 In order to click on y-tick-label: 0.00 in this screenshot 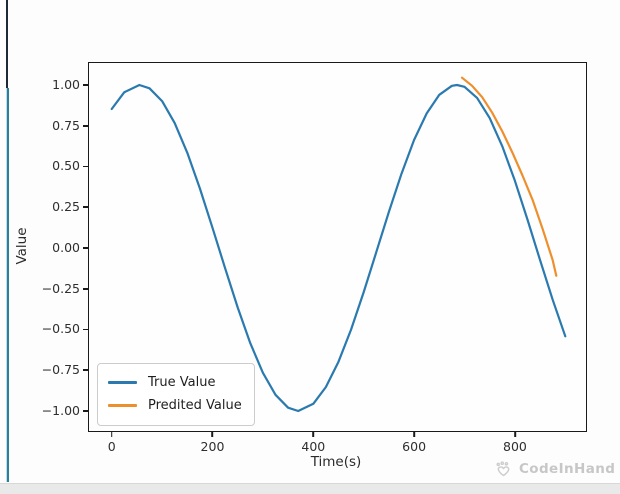, I will do `click(66, 247)`.